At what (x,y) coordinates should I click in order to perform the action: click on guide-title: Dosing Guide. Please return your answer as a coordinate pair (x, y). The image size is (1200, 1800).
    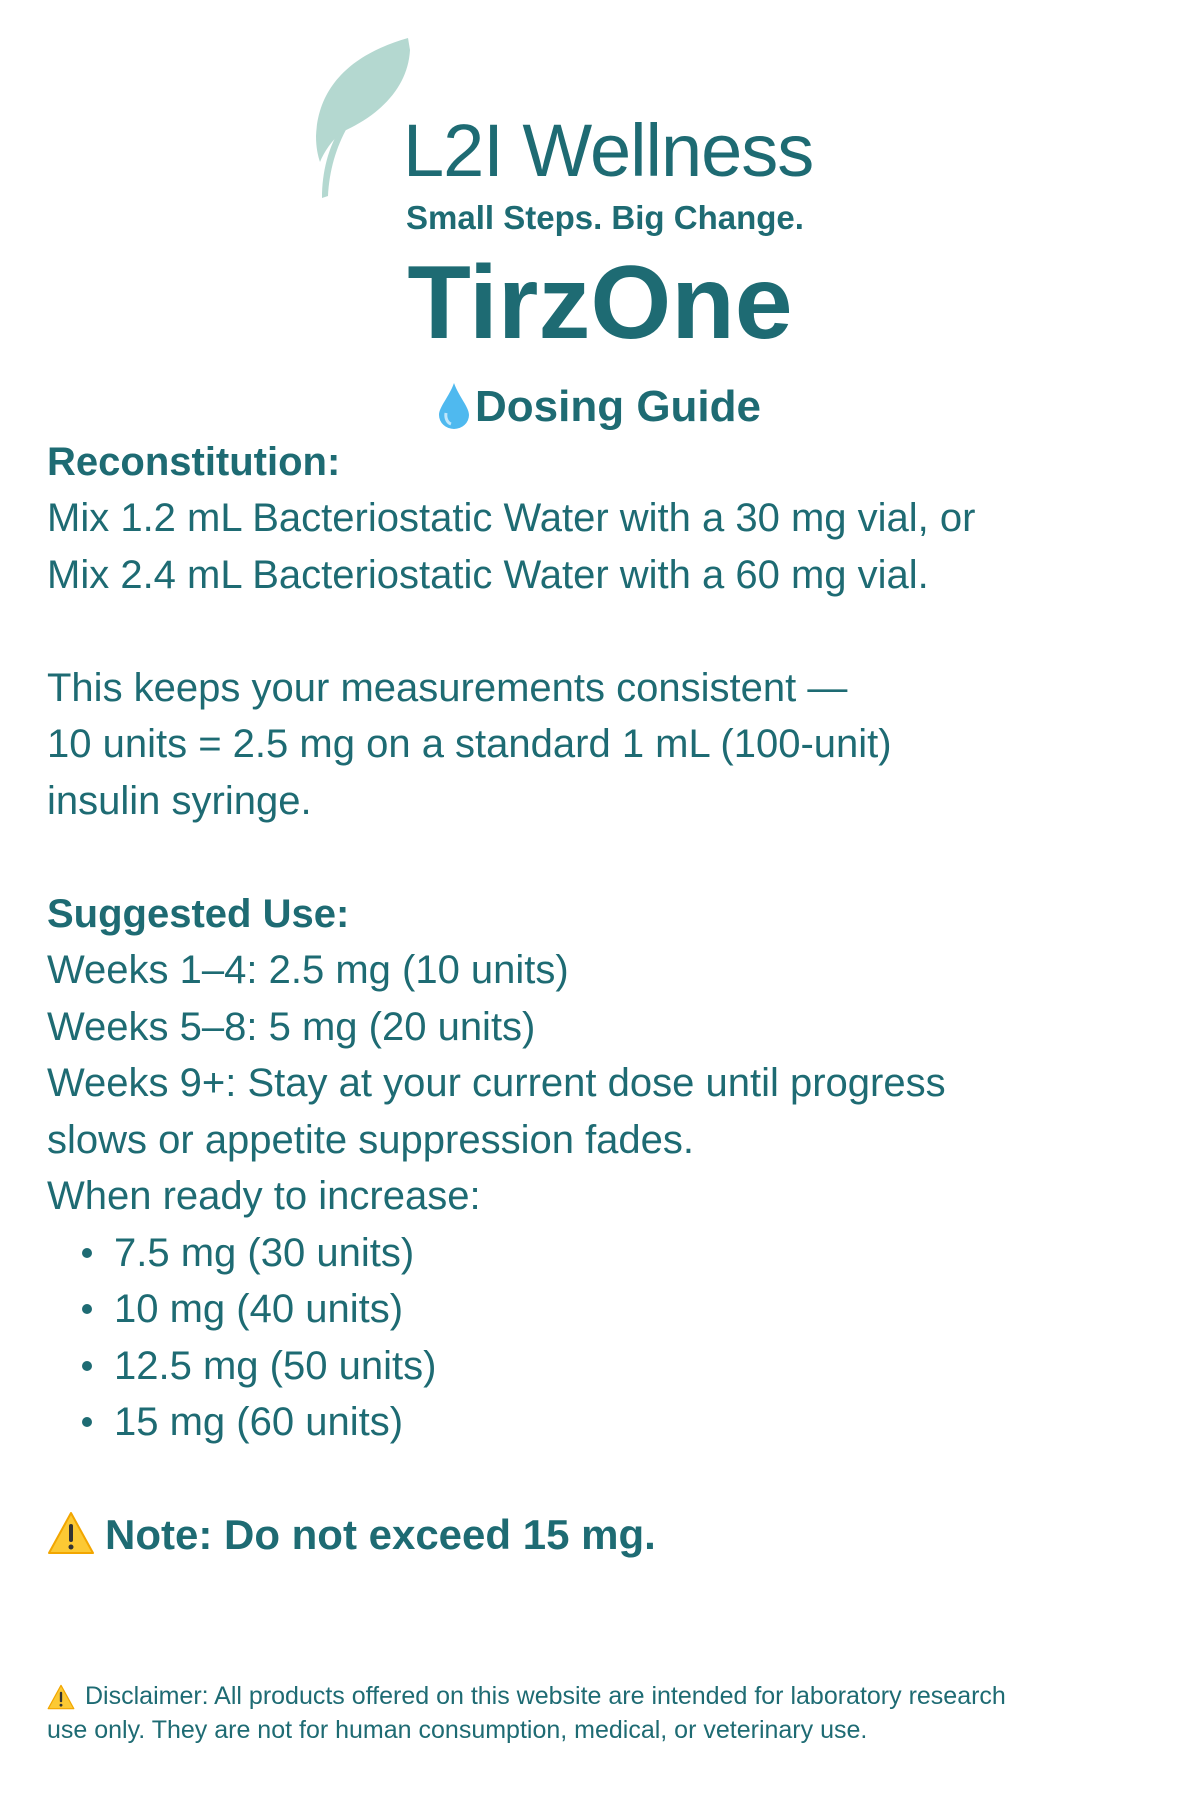
    Looking at the image, I should click on (600, 407).